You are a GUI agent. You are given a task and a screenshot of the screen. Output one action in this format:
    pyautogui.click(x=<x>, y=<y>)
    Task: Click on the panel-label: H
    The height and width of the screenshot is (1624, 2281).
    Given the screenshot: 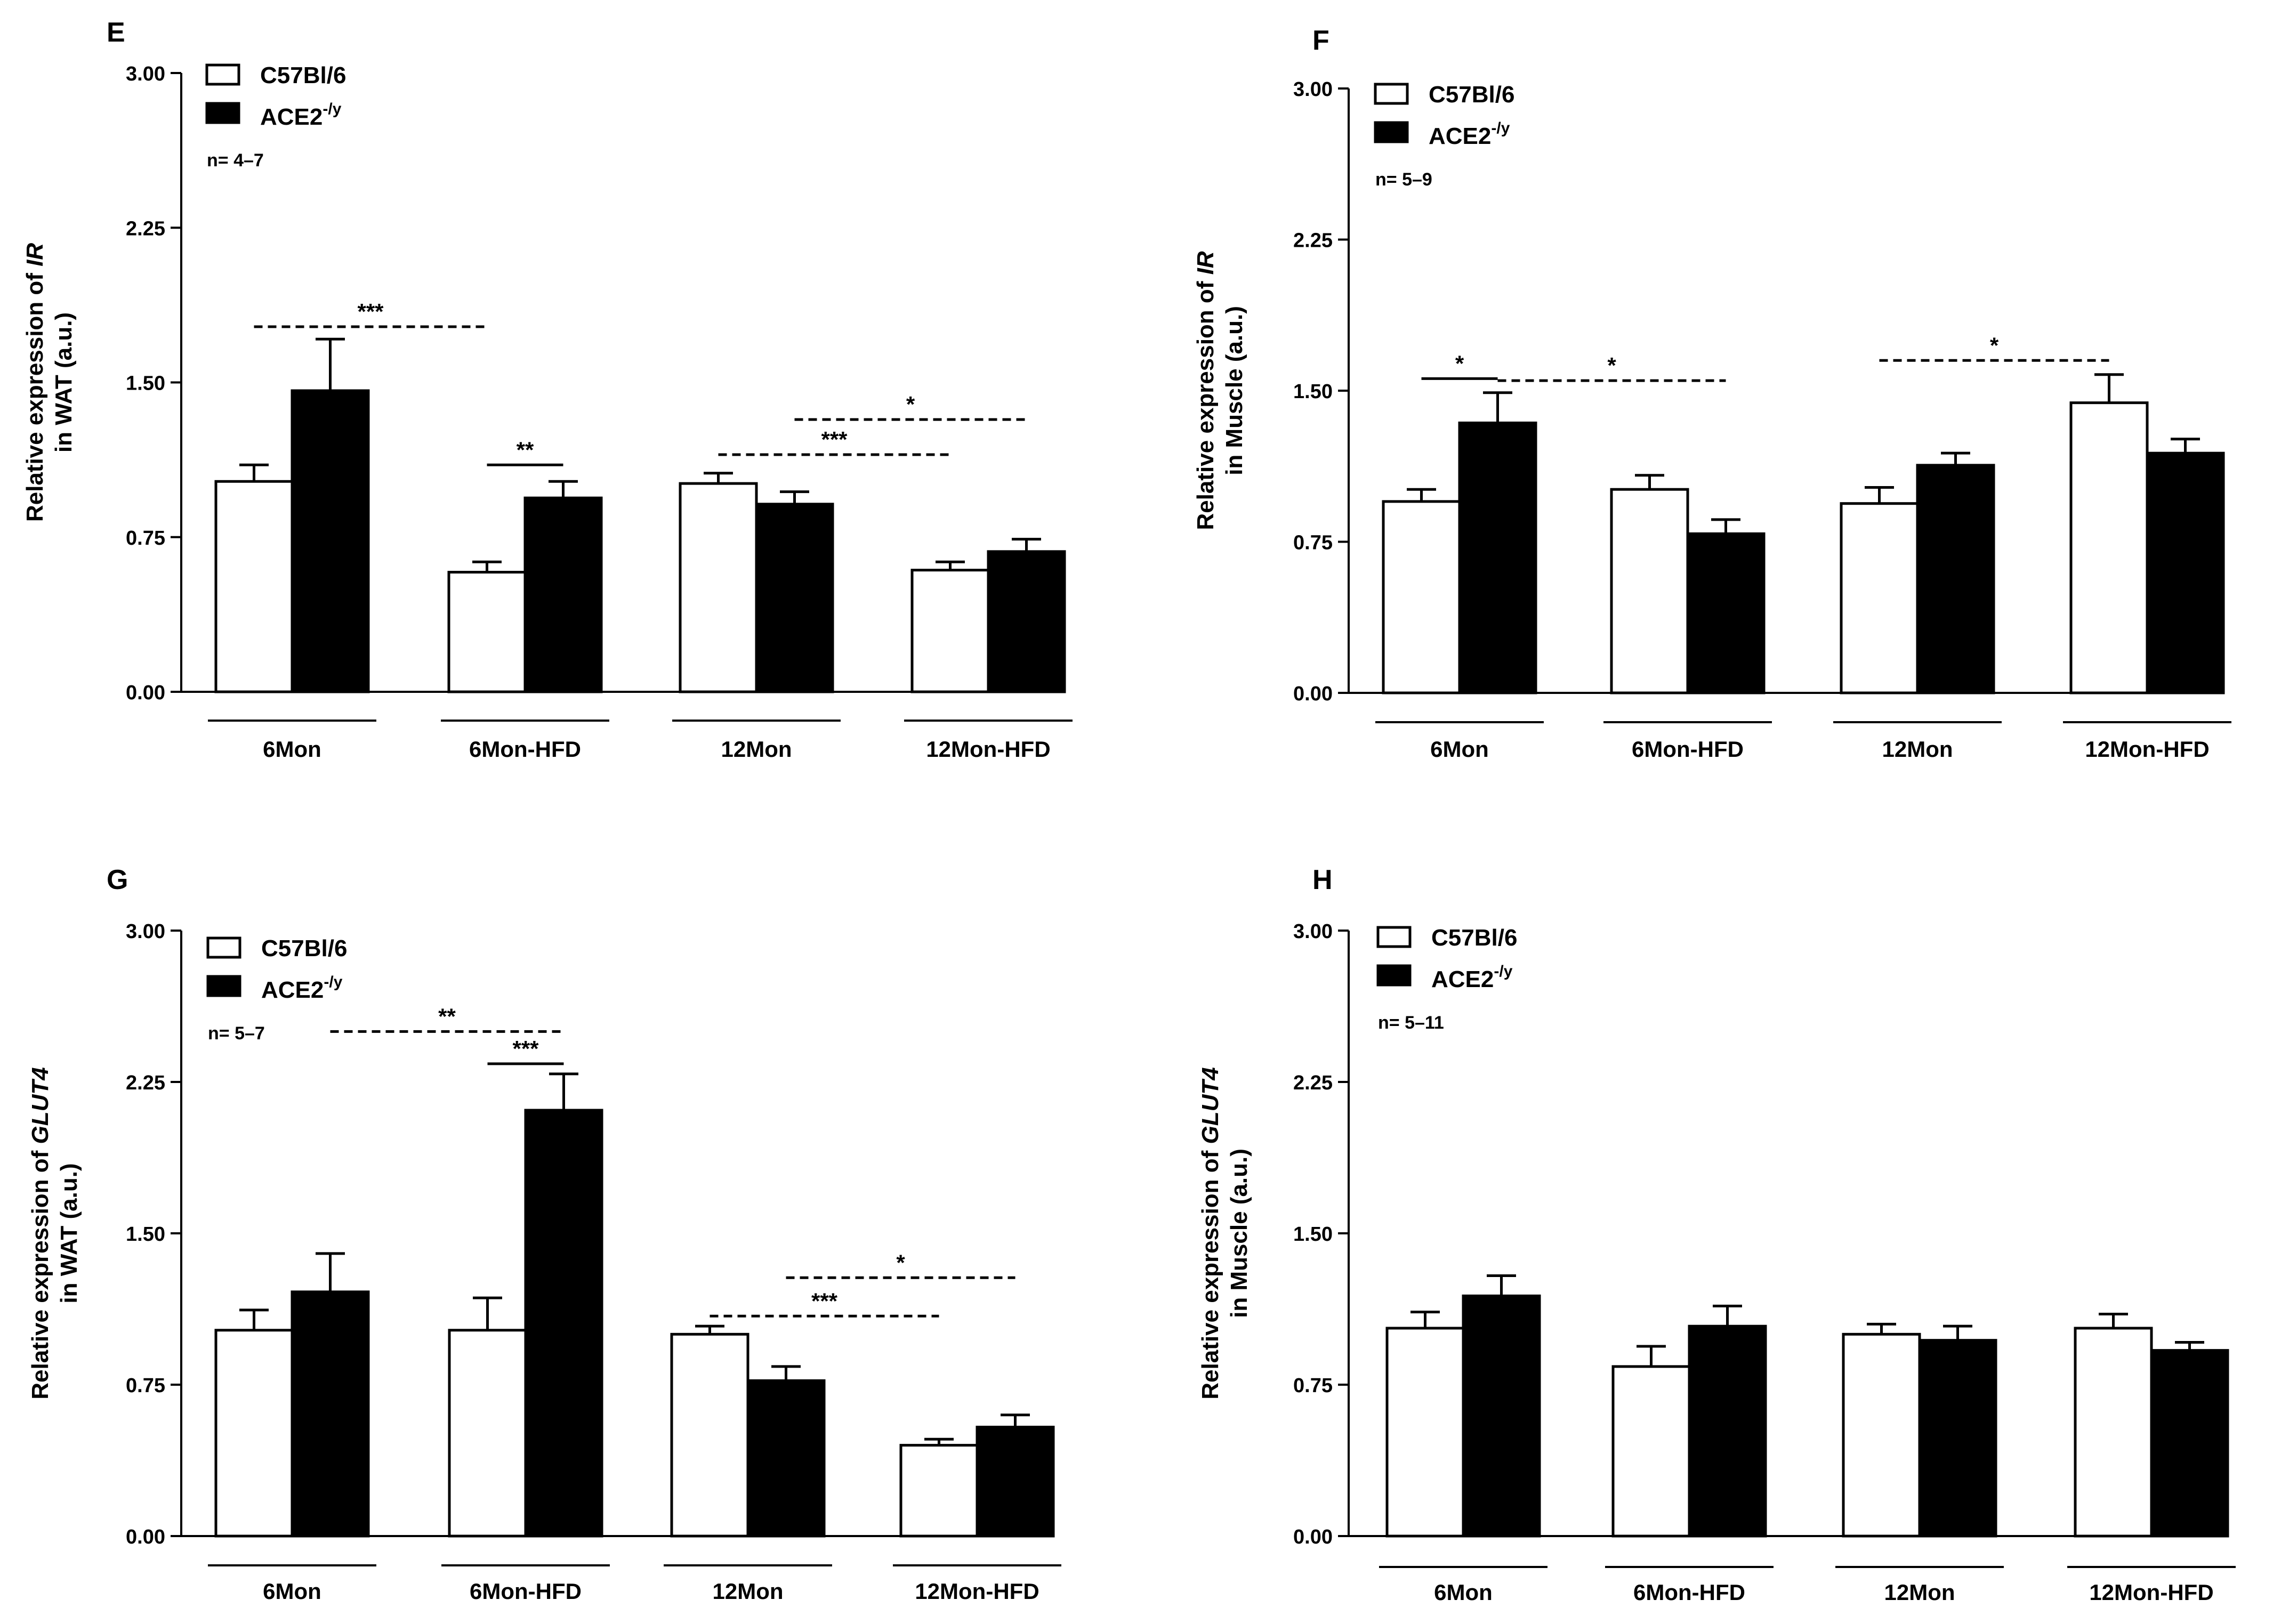 What is the action you would take?
    pyautogui.click(x=1322, y=879)
    